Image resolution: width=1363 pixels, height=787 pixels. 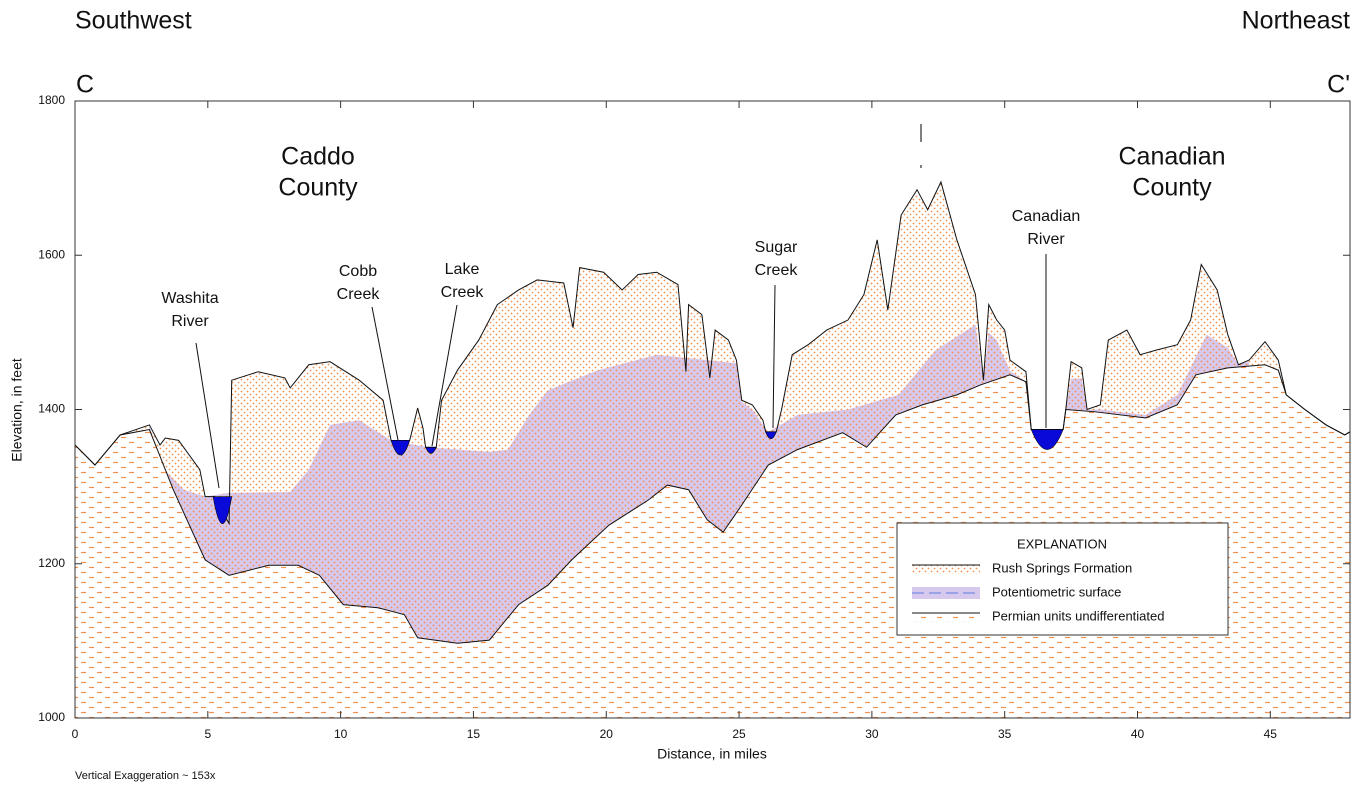 What do you see at coordinates (1271, 734) in the screenshot?
I see `x-tick-label: 45` at bounding box center [1271, 734].